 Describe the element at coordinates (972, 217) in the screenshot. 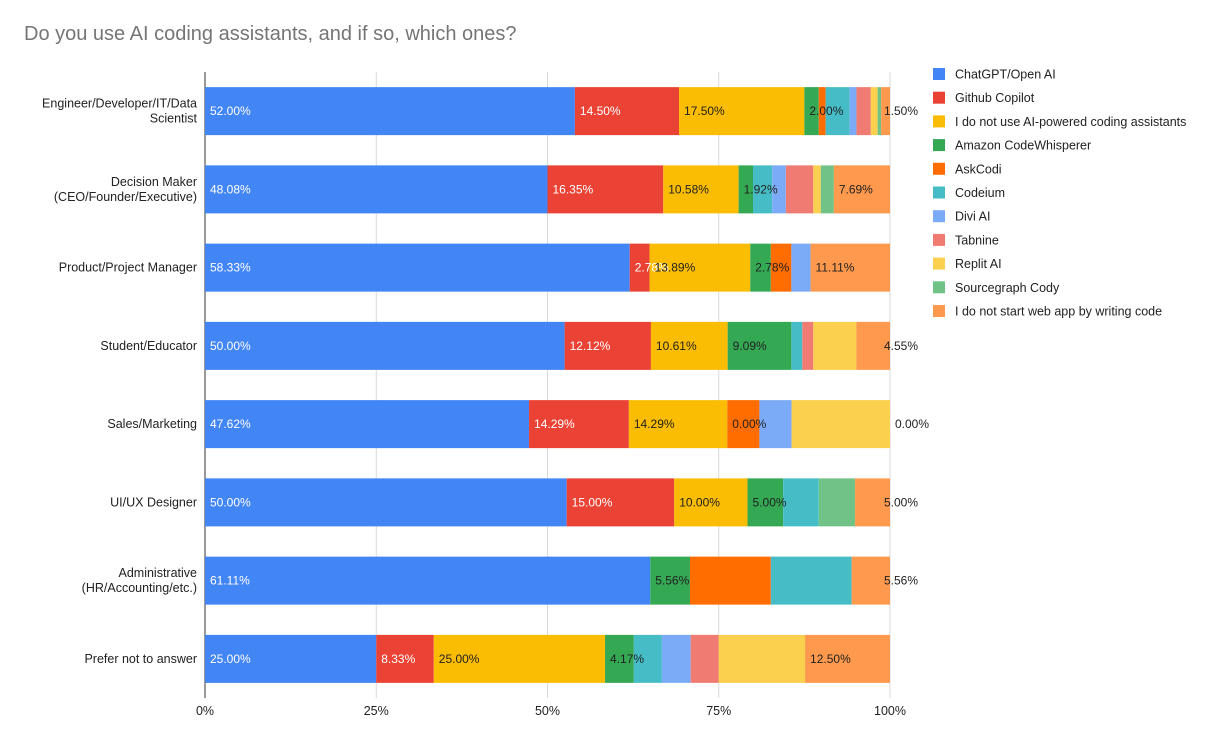

I see `legend-label: Divi AI` at that location.